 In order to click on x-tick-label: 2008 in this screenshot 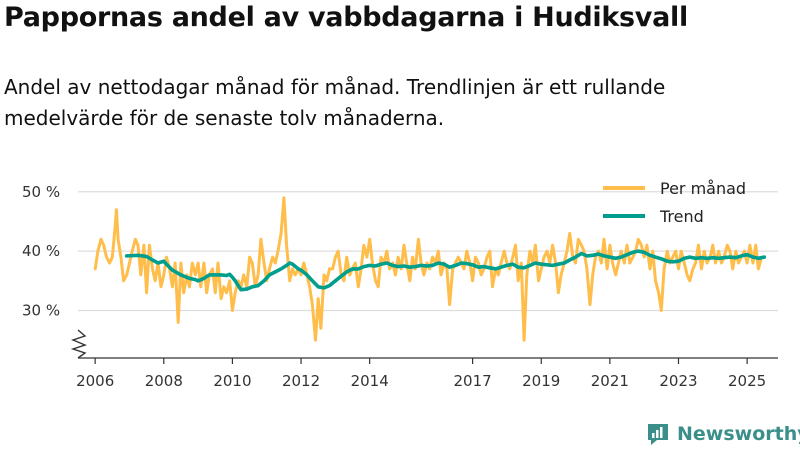, I will do `click(164, 381)`.